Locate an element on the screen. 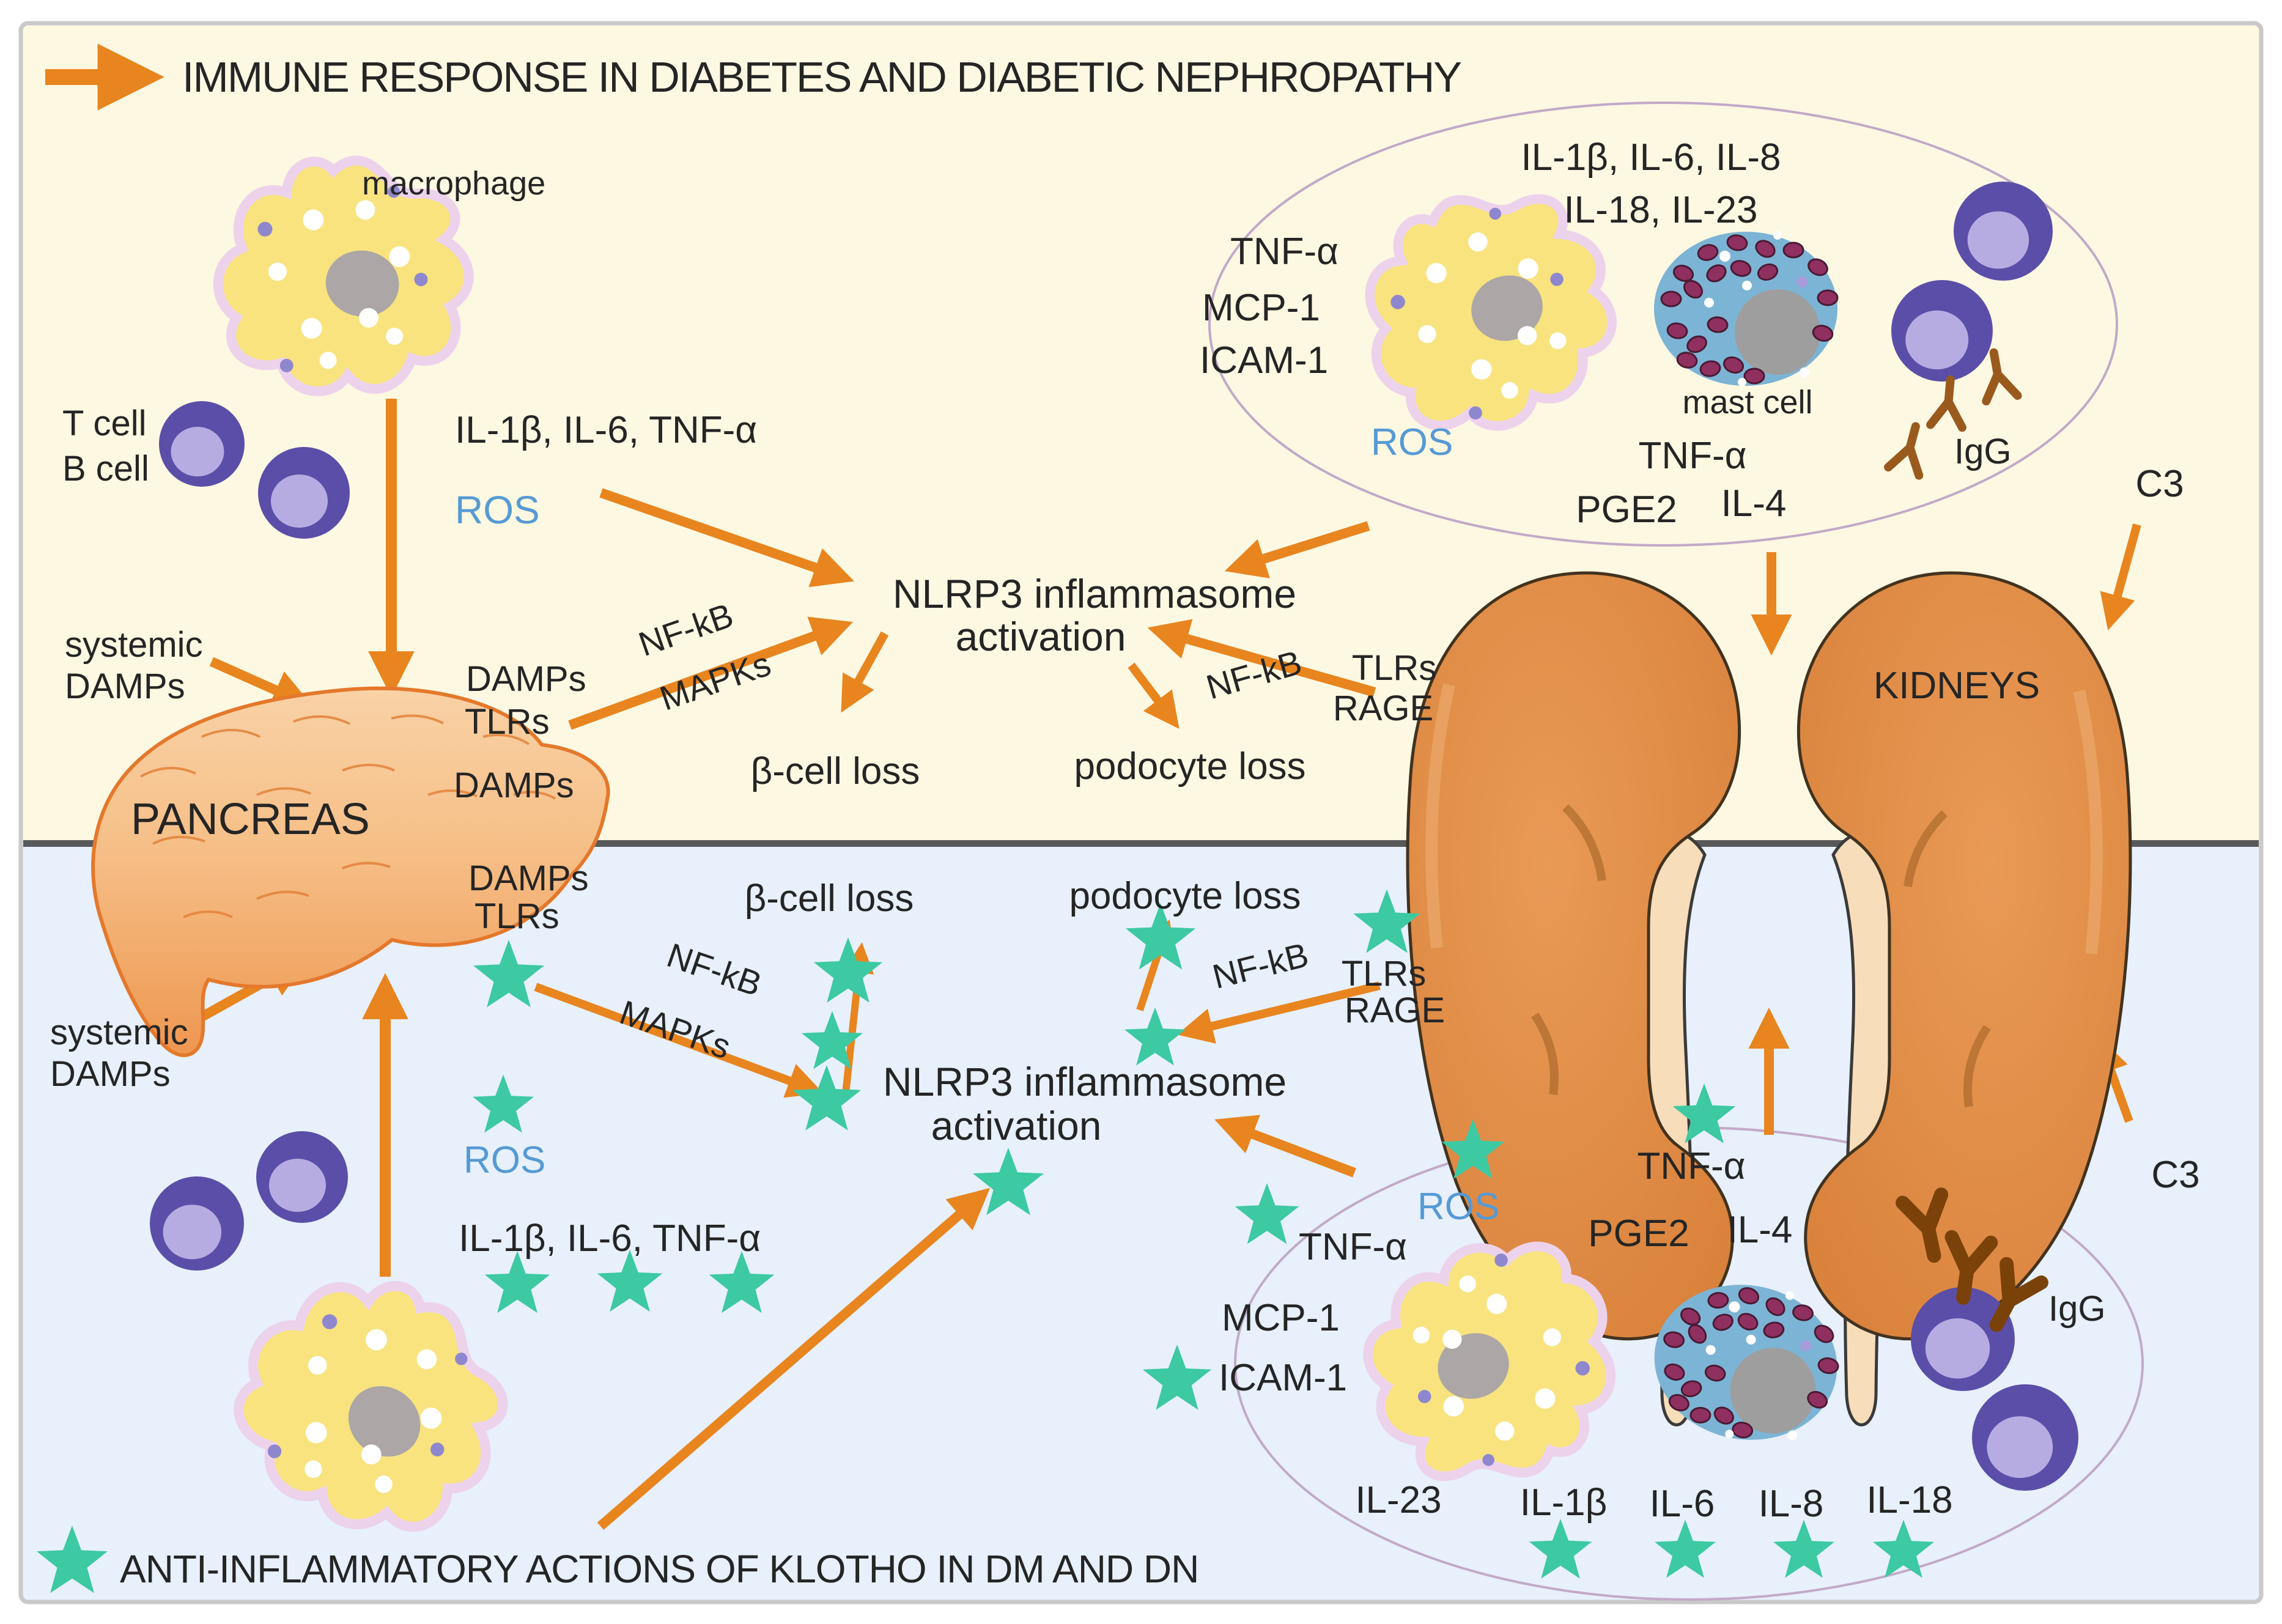 This screenshot has width=2282, height=1624. mast-cell-upper is located at coordinates (1746, 309).